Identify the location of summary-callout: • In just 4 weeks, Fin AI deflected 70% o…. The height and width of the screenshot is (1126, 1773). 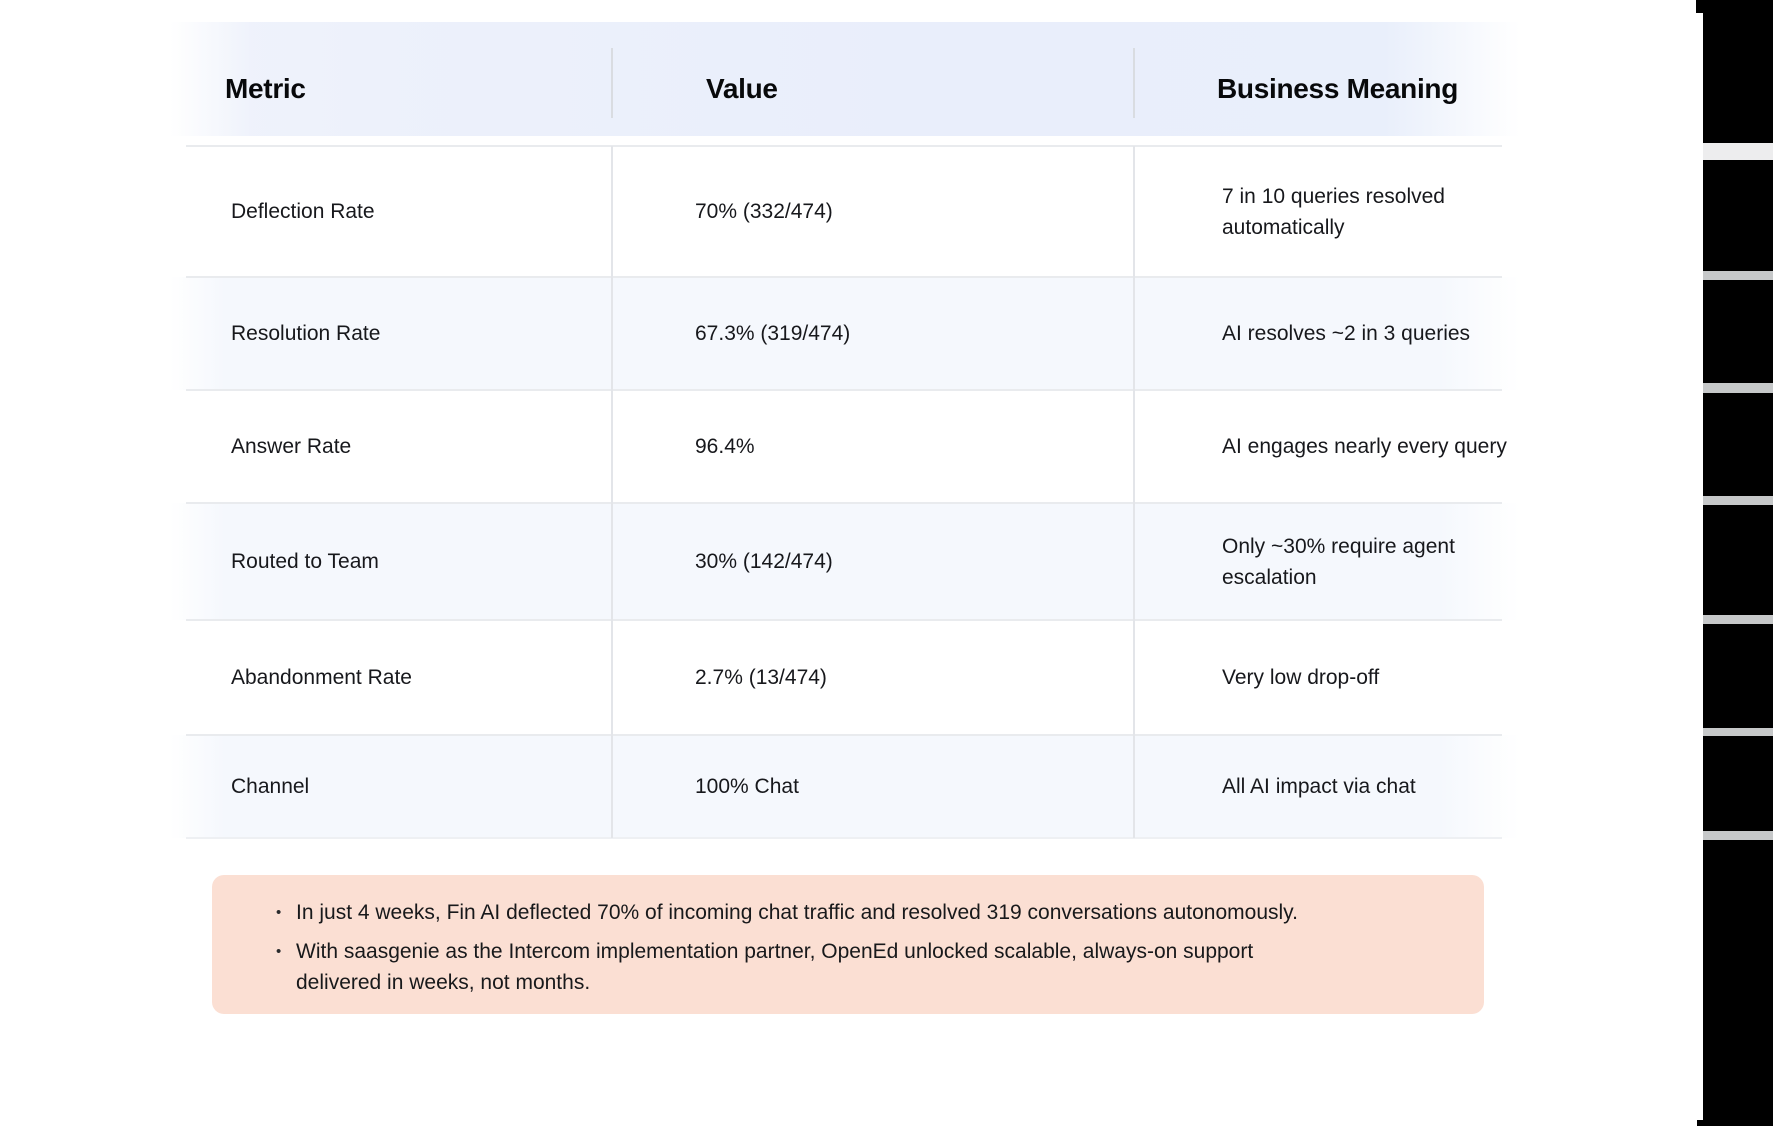
(848, 944).